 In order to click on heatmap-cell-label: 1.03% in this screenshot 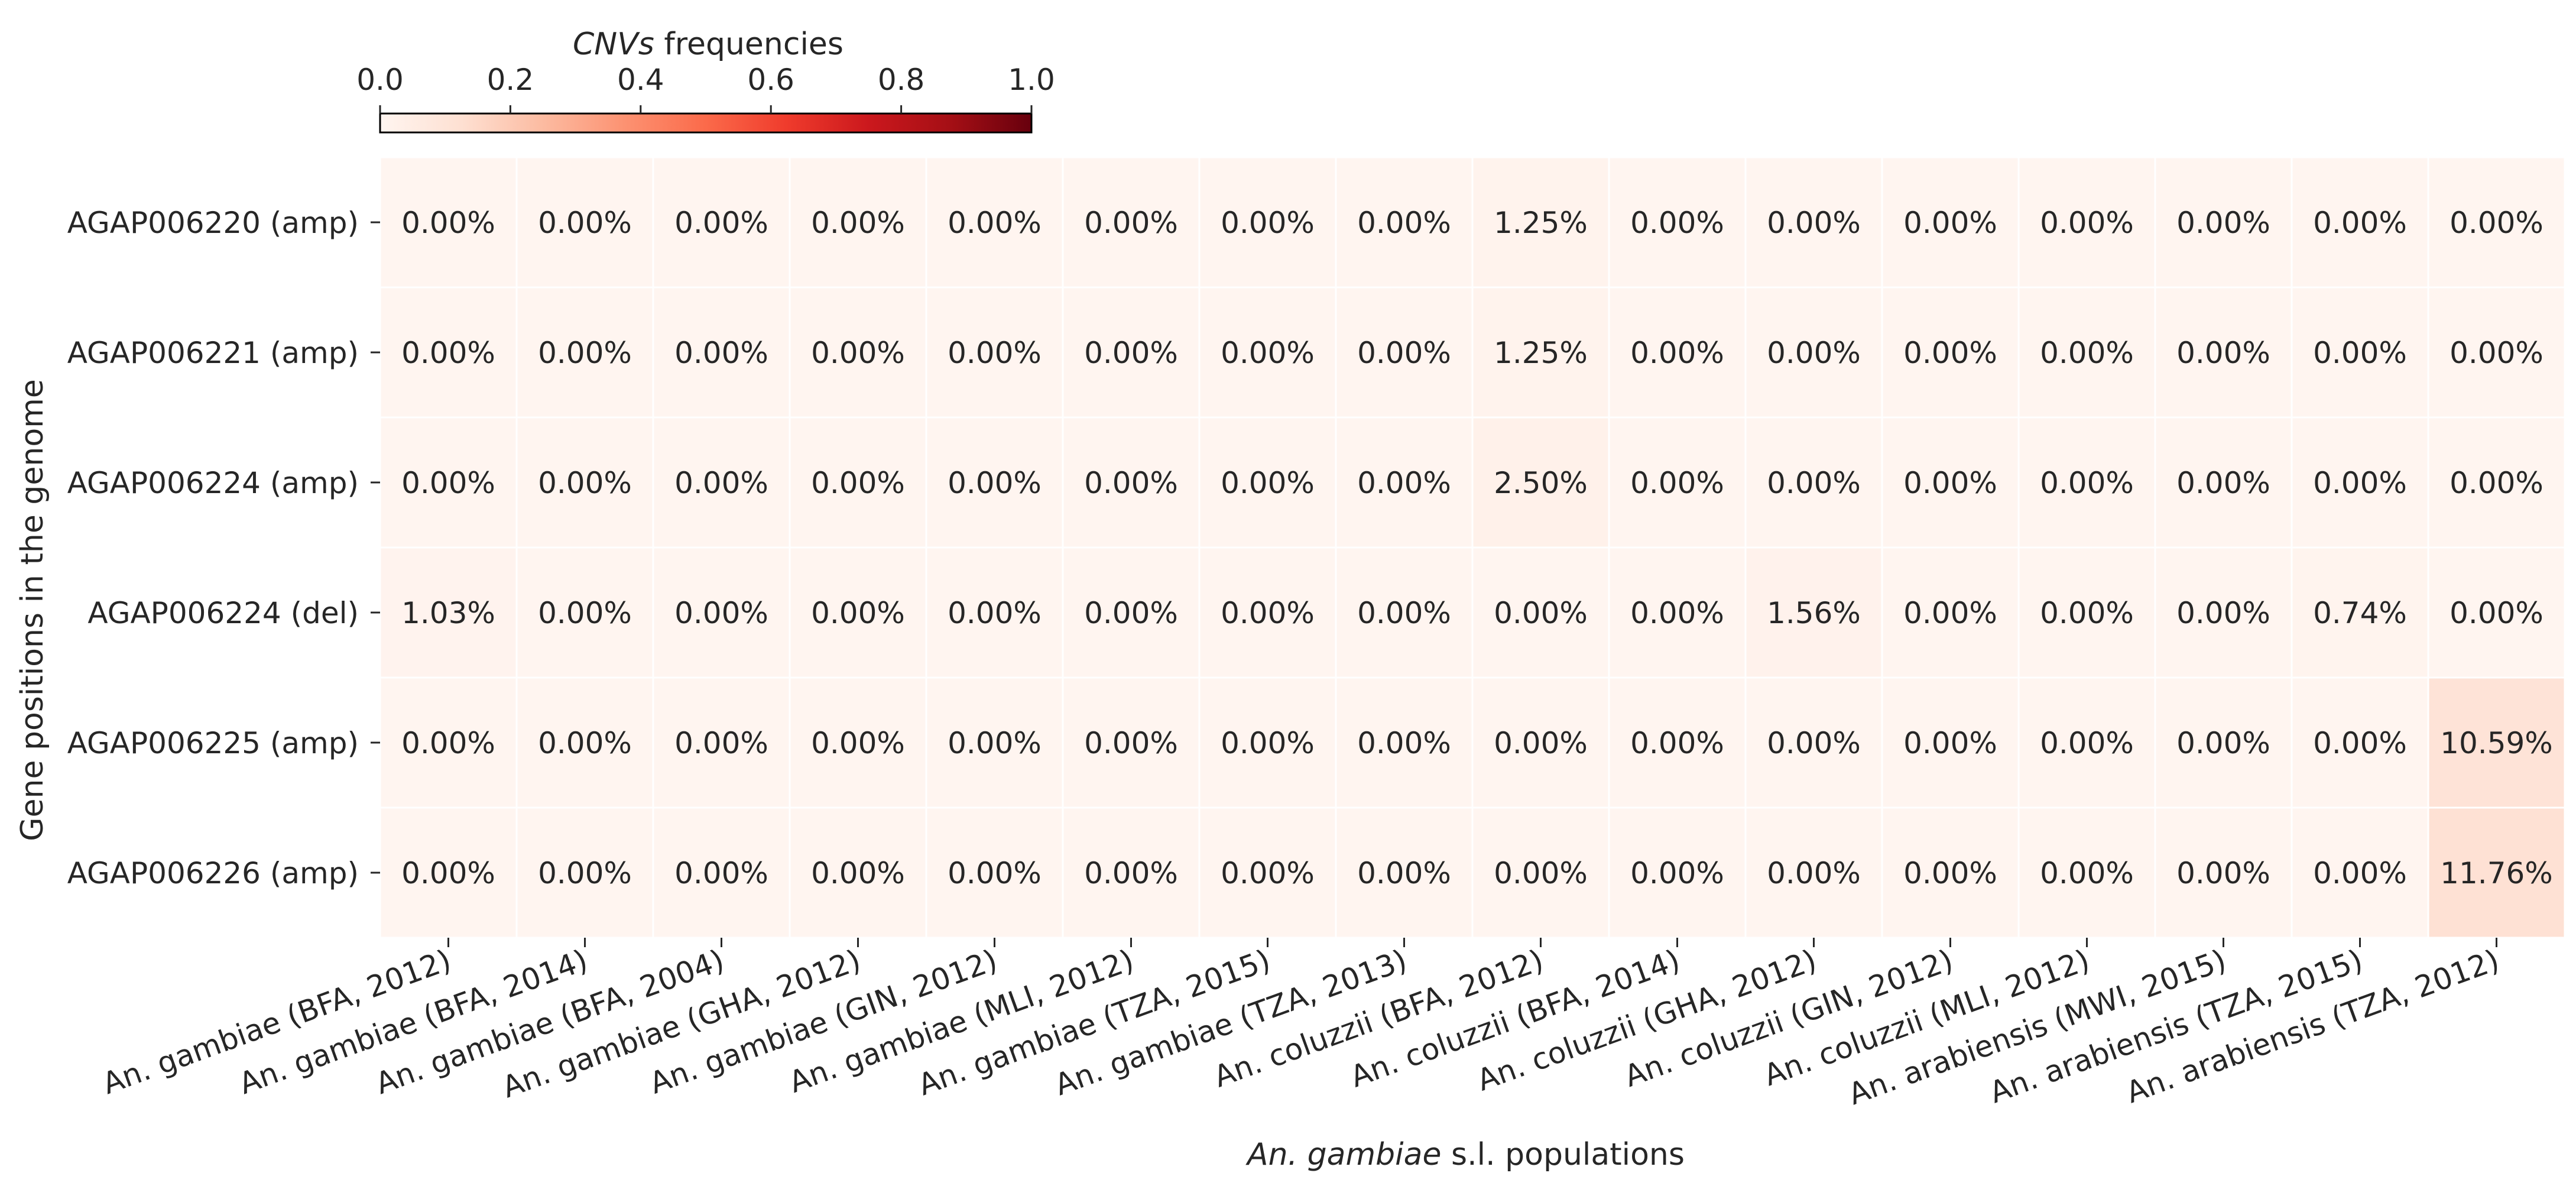, I will do `click(448, 613)`.